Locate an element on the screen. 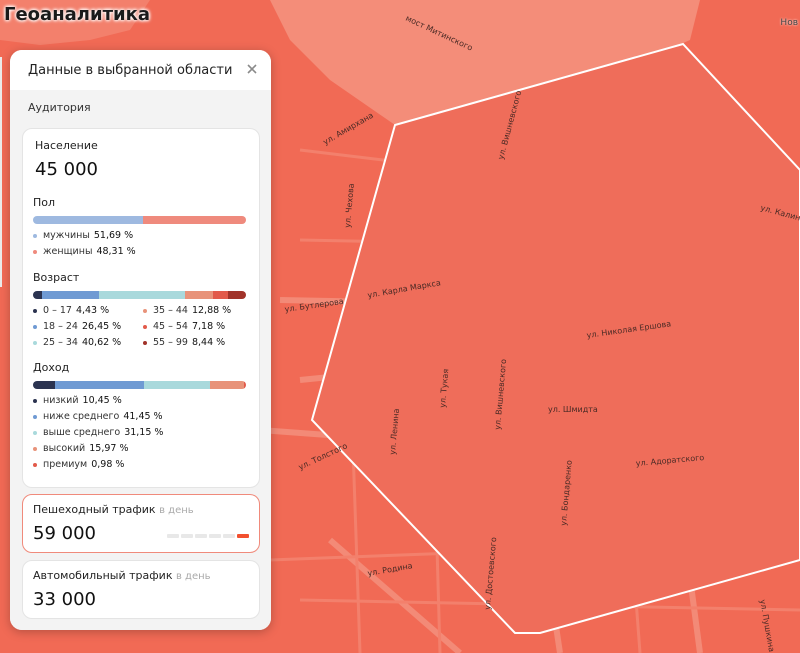  age-legend-item: 55 – 99 8,44 % is located at coordinates (187, 343).